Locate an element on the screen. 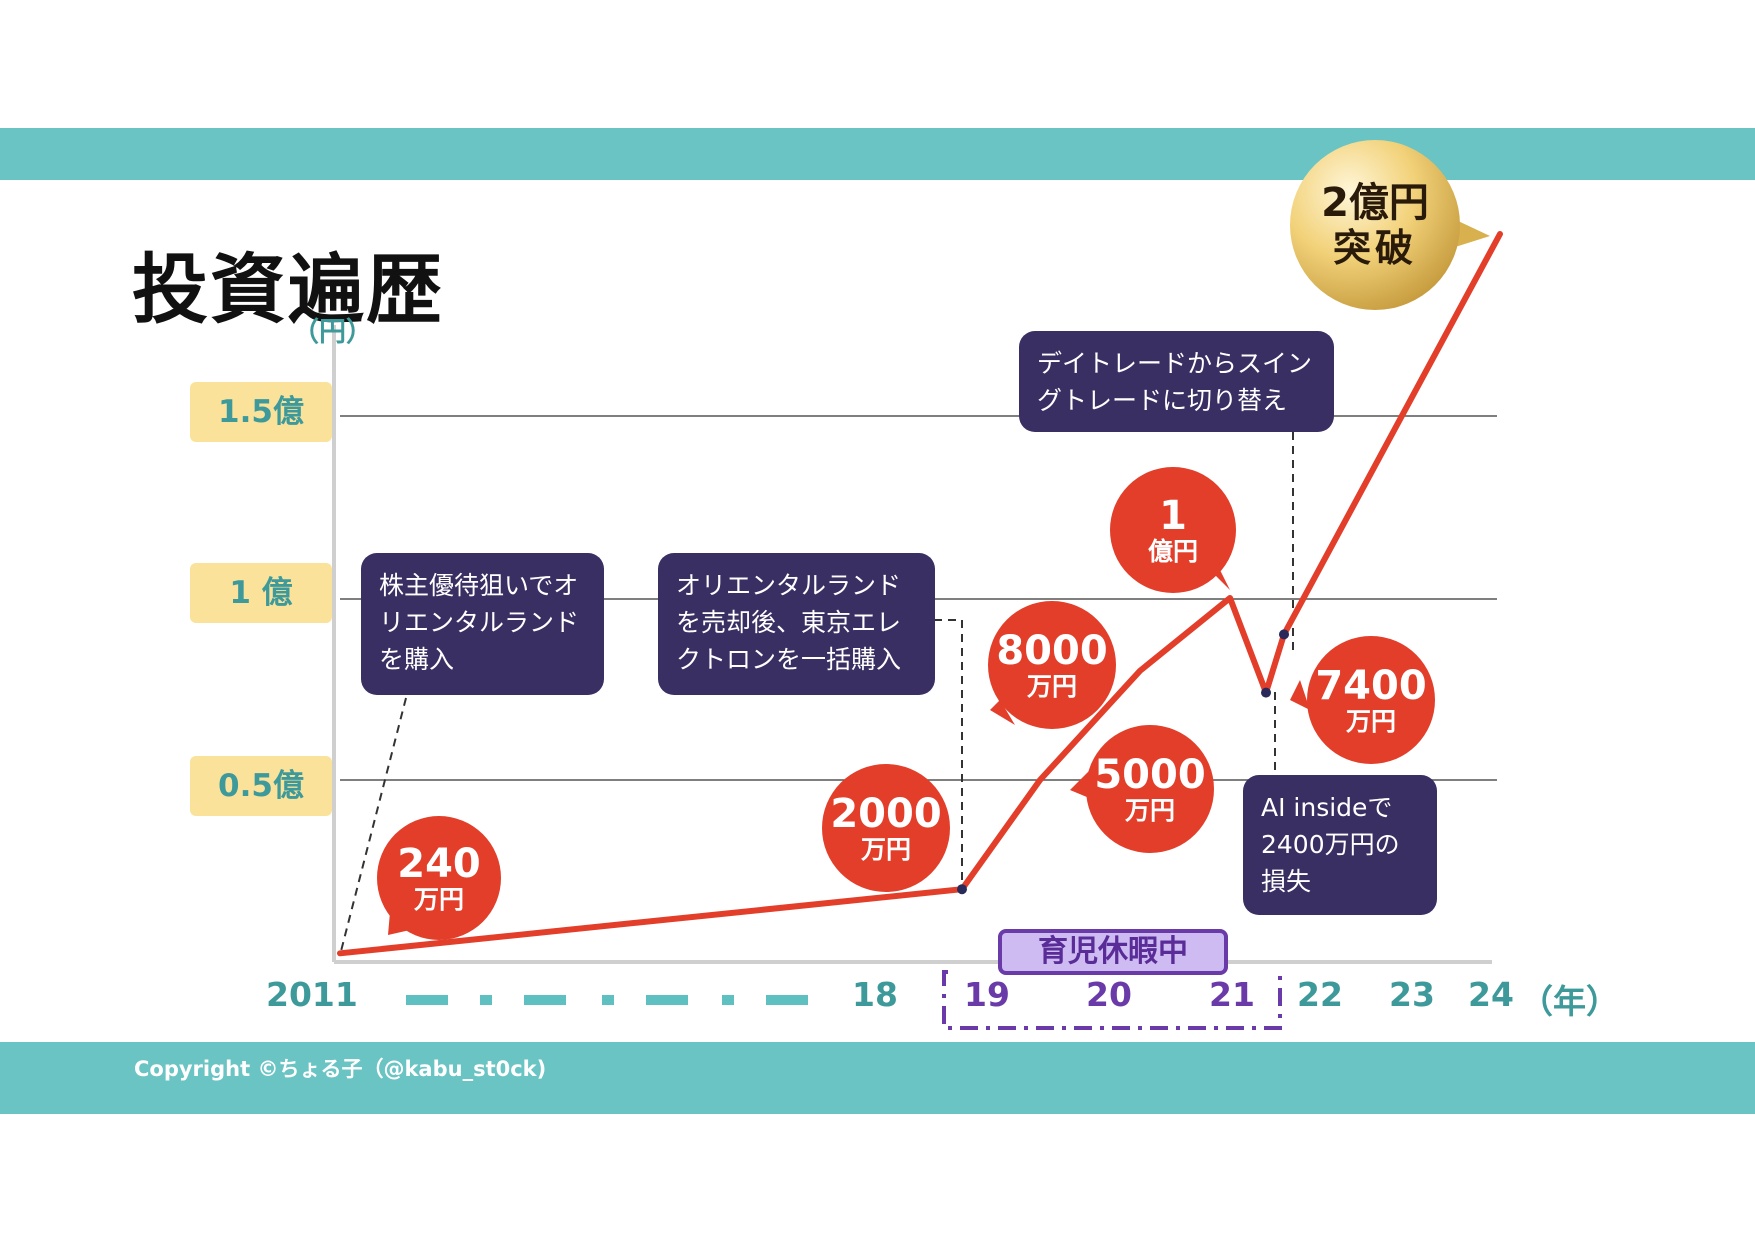 This screenshot has height=1241, width=1755. ytick-1-5oku: 1.5億 is located at coordinates (261, 412).